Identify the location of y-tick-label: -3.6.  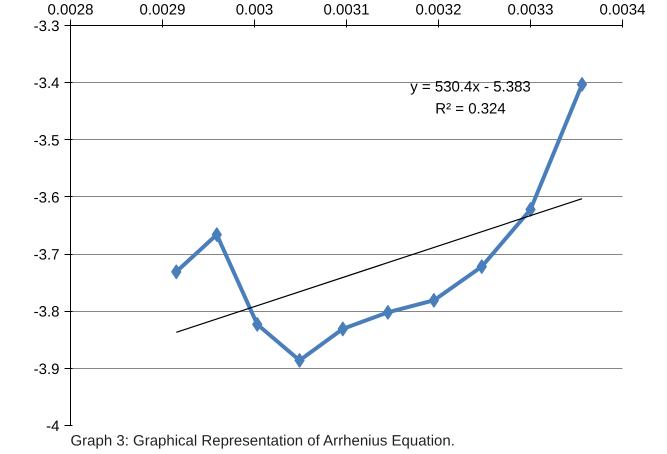
(47, 197).